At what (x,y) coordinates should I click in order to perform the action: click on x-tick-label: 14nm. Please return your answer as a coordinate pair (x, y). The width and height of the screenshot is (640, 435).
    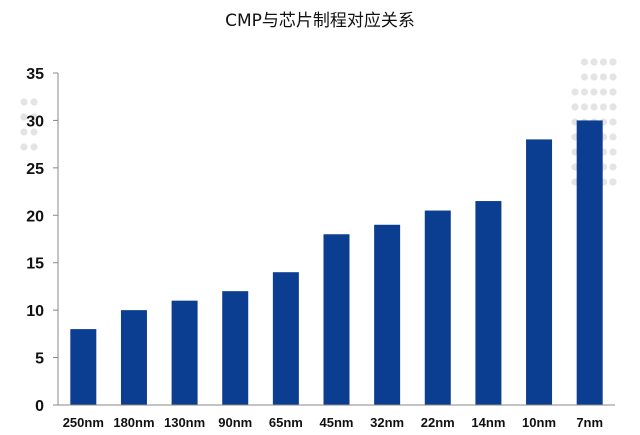
    Looking at the image, I should click on (488, 422).